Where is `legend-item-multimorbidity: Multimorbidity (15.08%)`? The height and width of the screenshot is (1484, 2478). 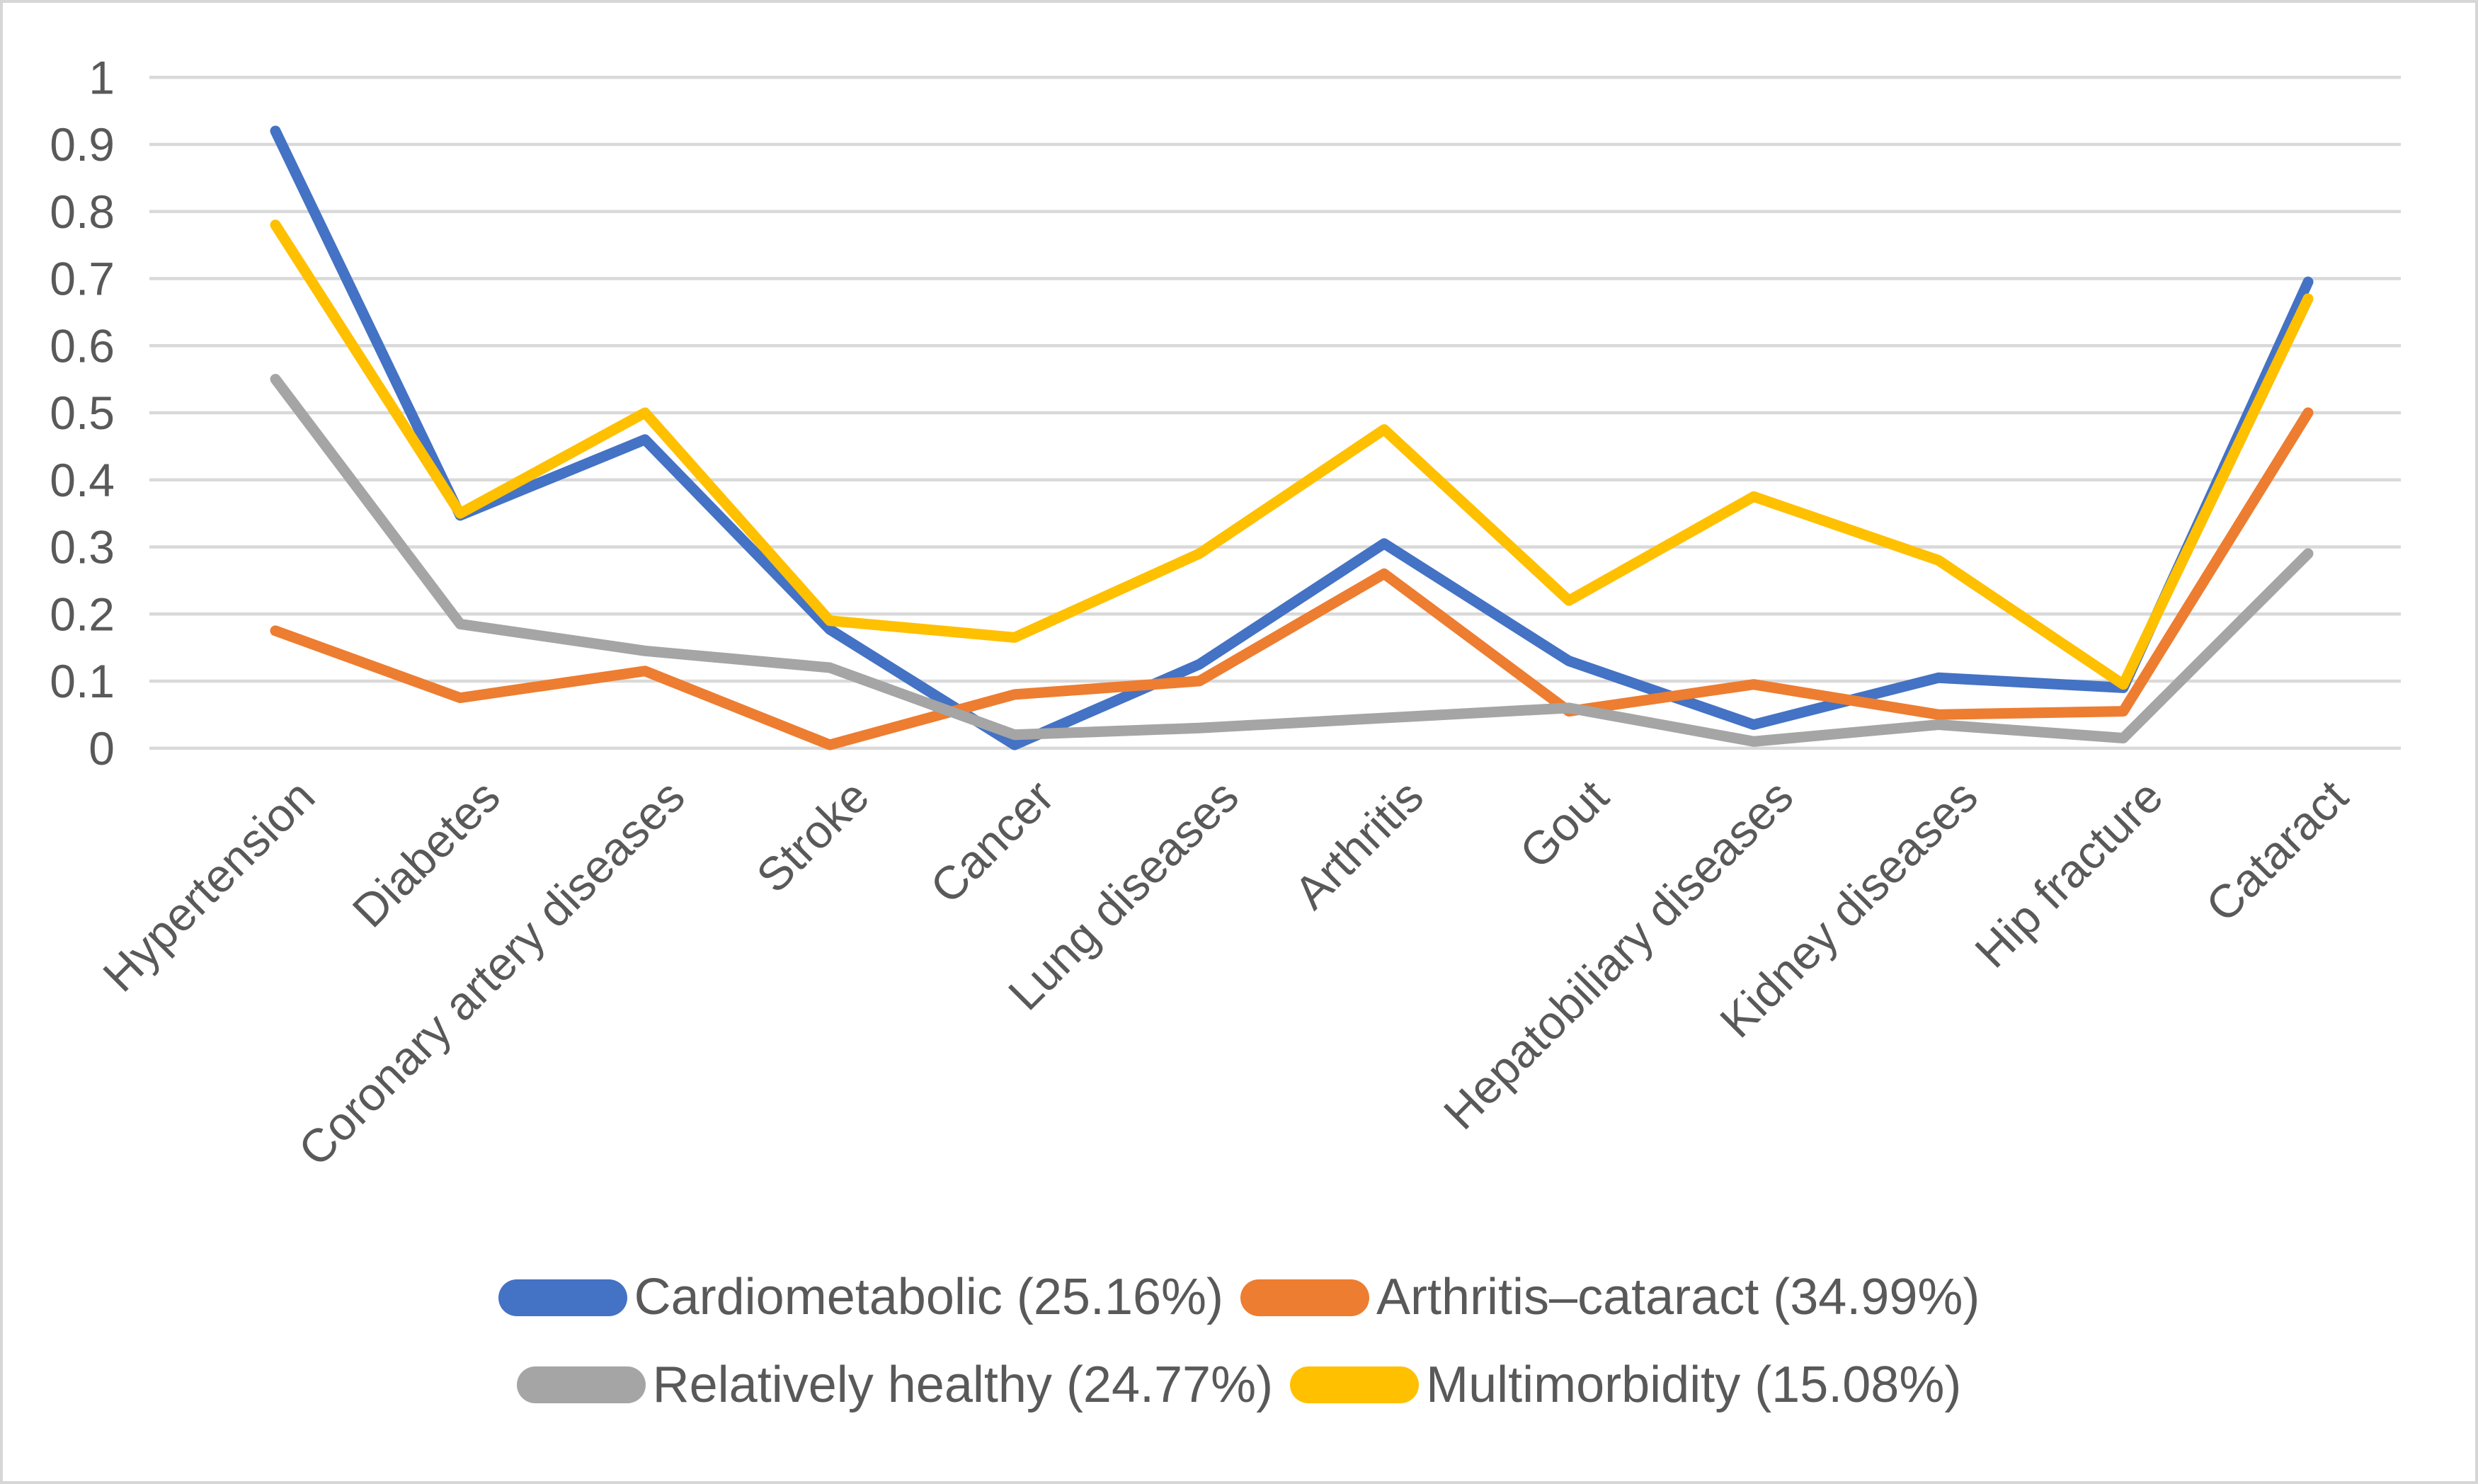
legend-item-multimorbidity: Multimorbidity (15.08%) is located at coordinates (1625, 1385).